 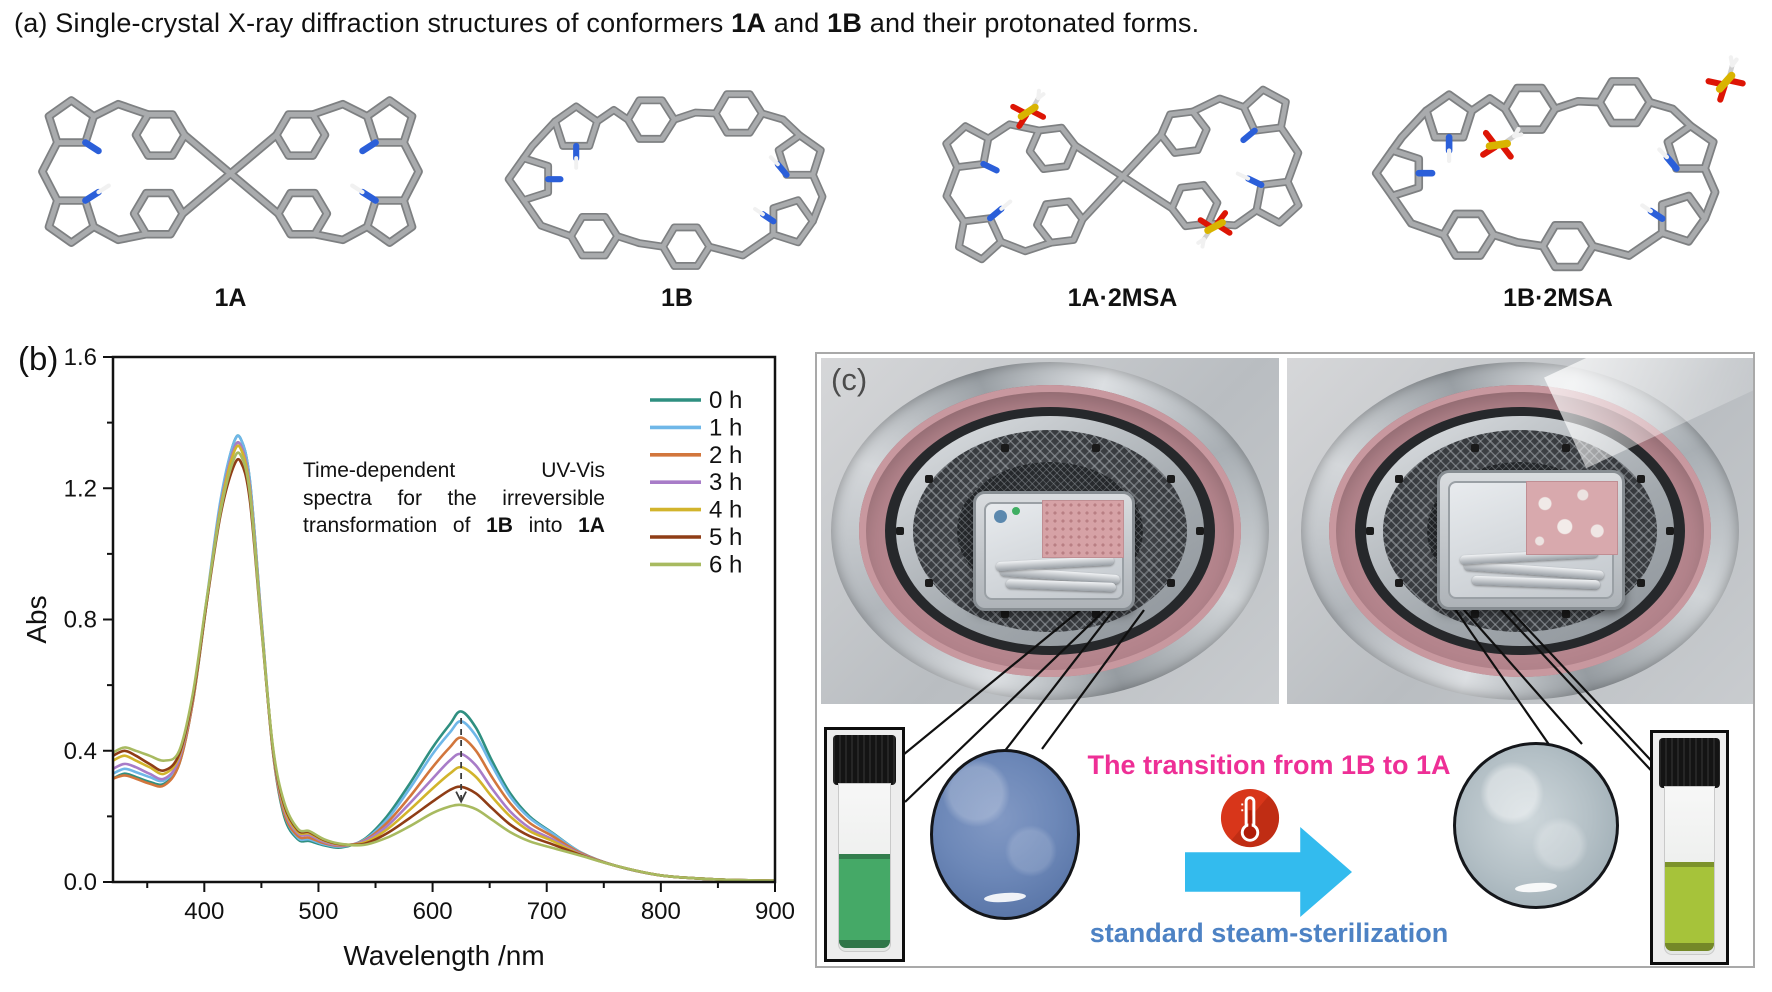 I want to click on transition-caption: The transition from 1B to 1A, so click(x=1269, y=765).